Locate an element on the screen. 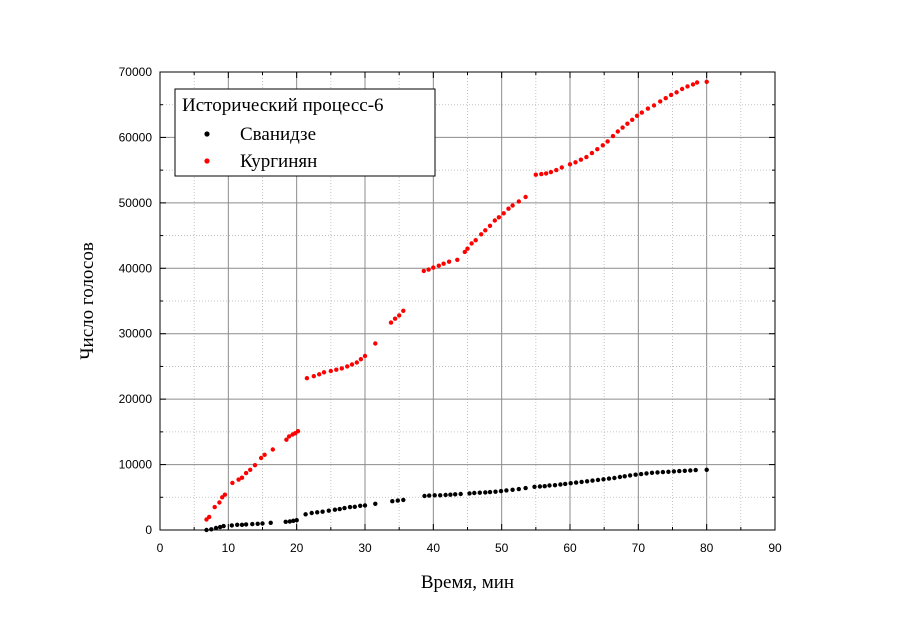 The image size is (900, 636). x-tick-label: 30 is located at coordinates (365, 548).